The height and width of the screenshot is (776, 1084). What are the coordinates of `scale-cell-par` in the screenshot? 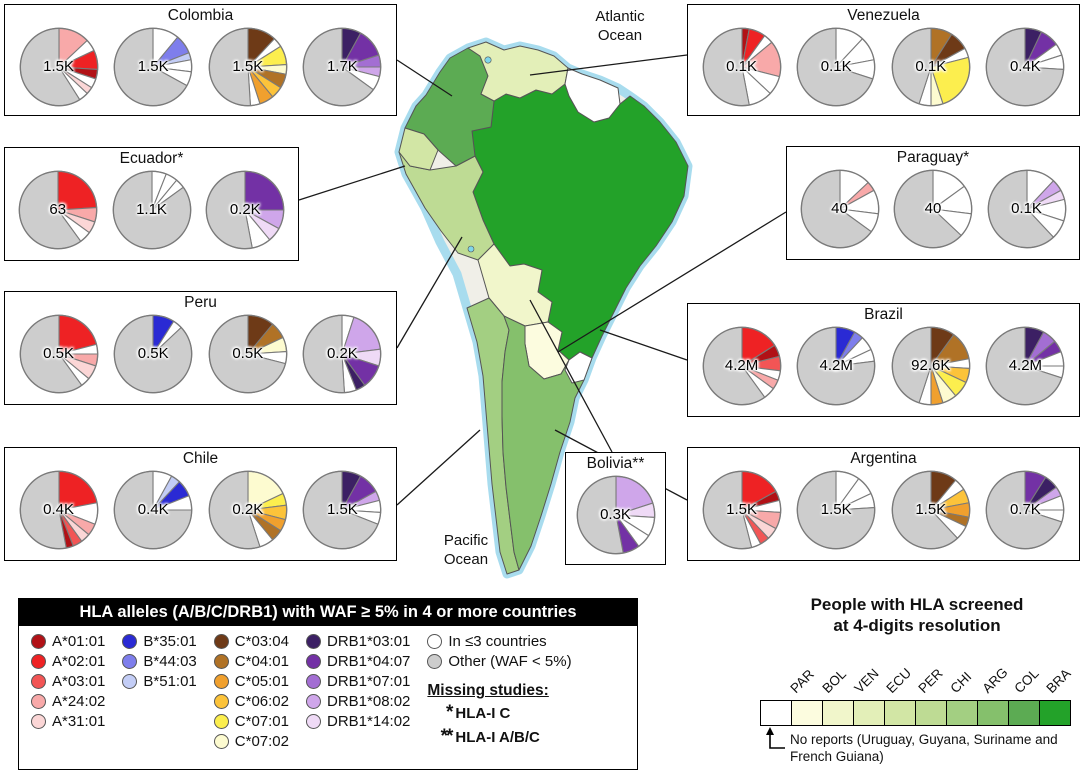 It's located at (807, 713).